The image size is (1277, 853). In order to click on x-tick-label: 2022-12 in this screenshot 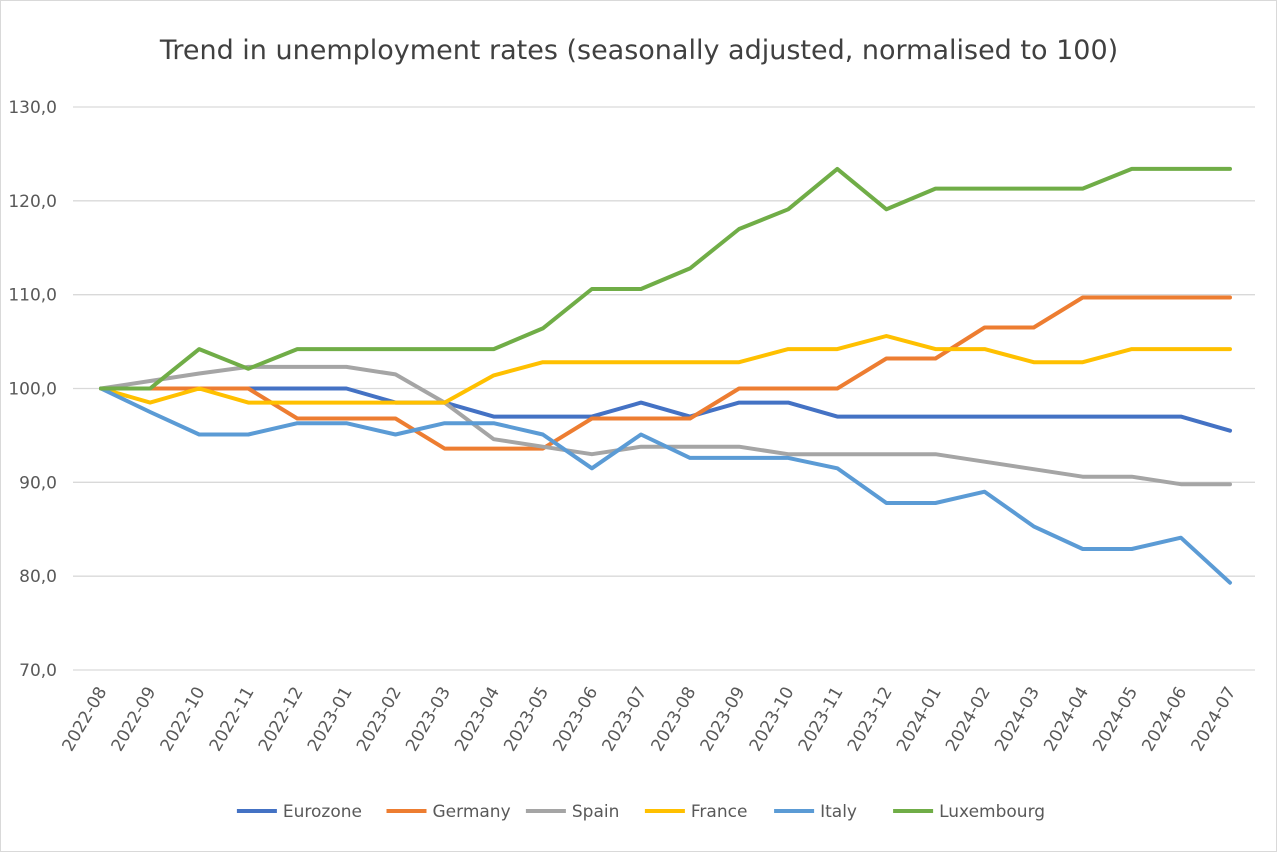, I will do `click(281, 720)`.